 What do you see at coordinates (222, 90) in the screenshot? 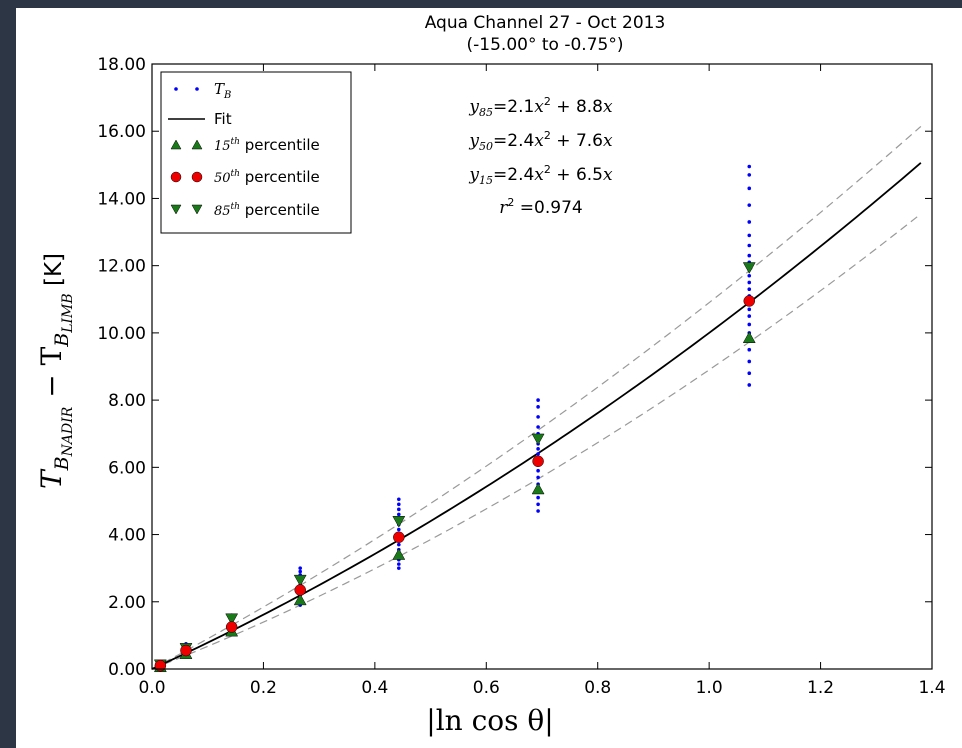
I see `legend-label-tb: TB` at bounding box center [222, 90].